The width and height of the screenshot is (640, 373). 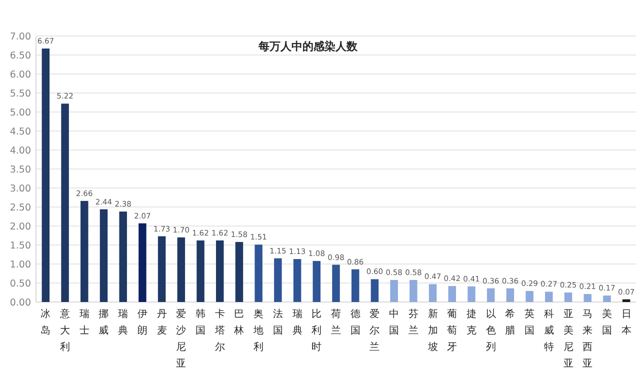 What do you see at coordinates (84, 322) in the screenshot?
I see `x-tick-label: 瑞士` at bounding box center [84, 322].